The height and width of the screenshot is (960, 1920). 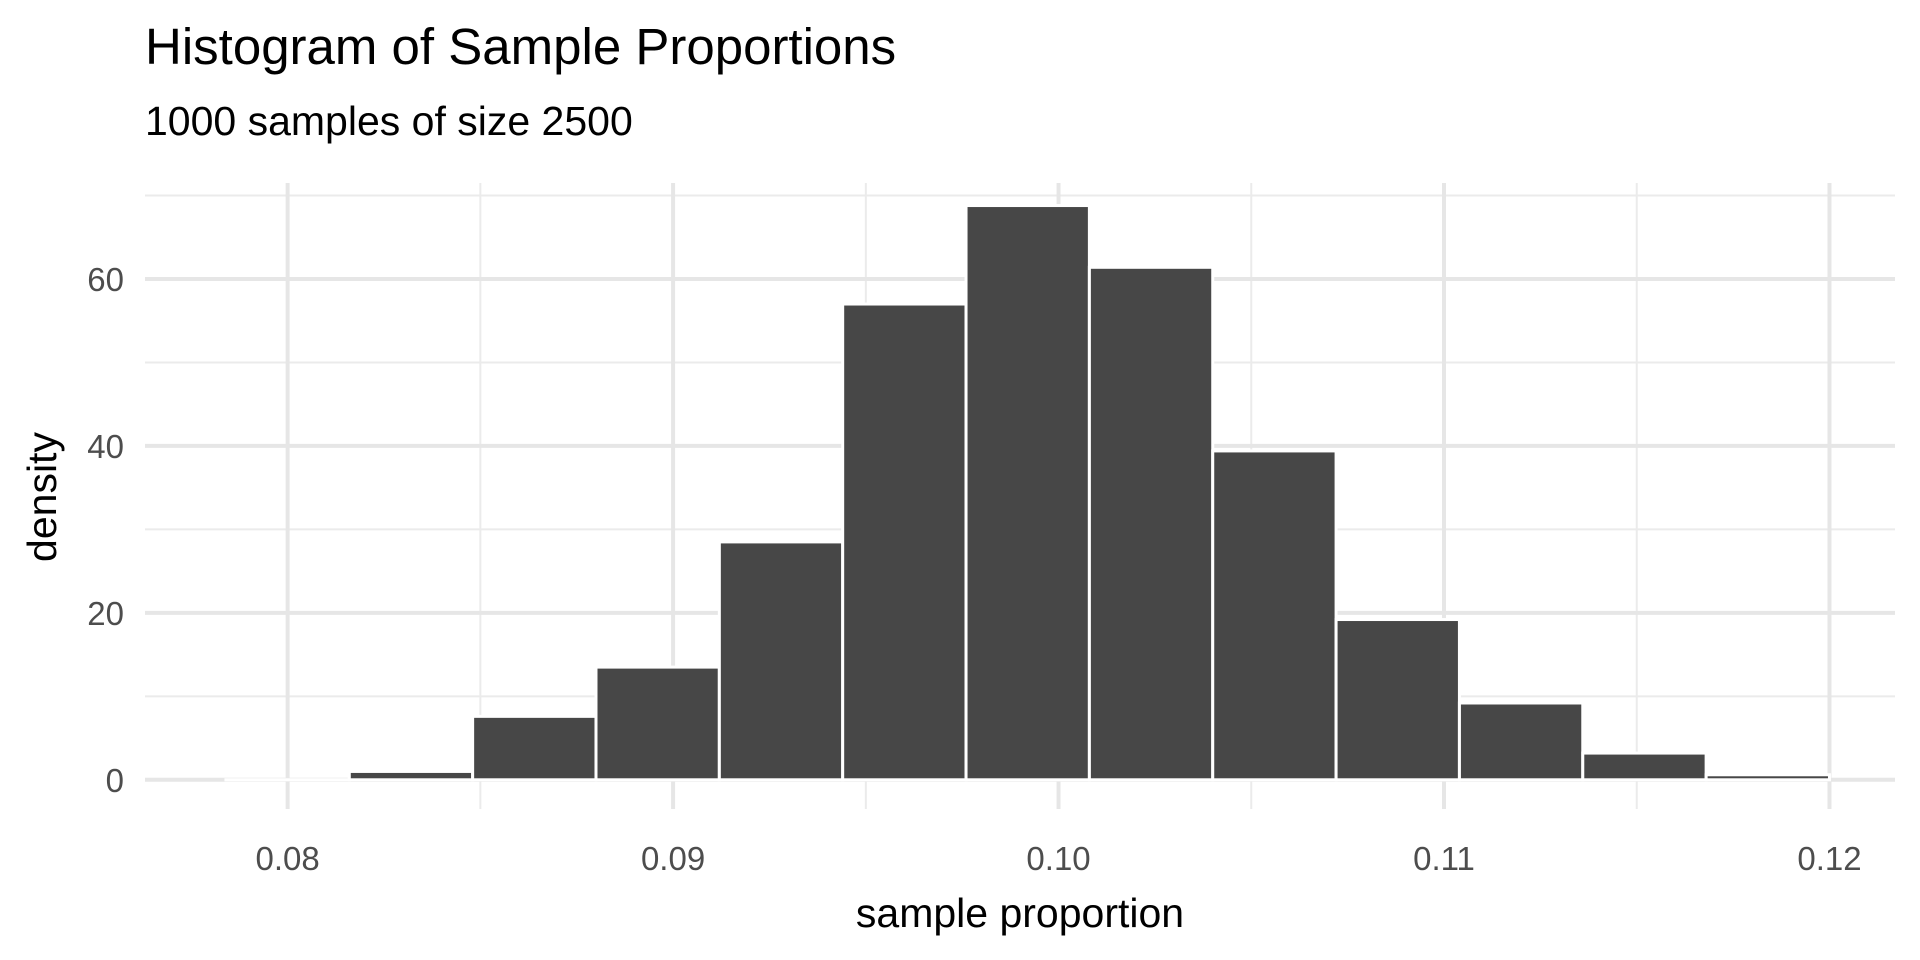 What do you see at coordinates (105, 446) in the screenshot?
I see `y-tick-label: 40` at bounding box center [105, 446].